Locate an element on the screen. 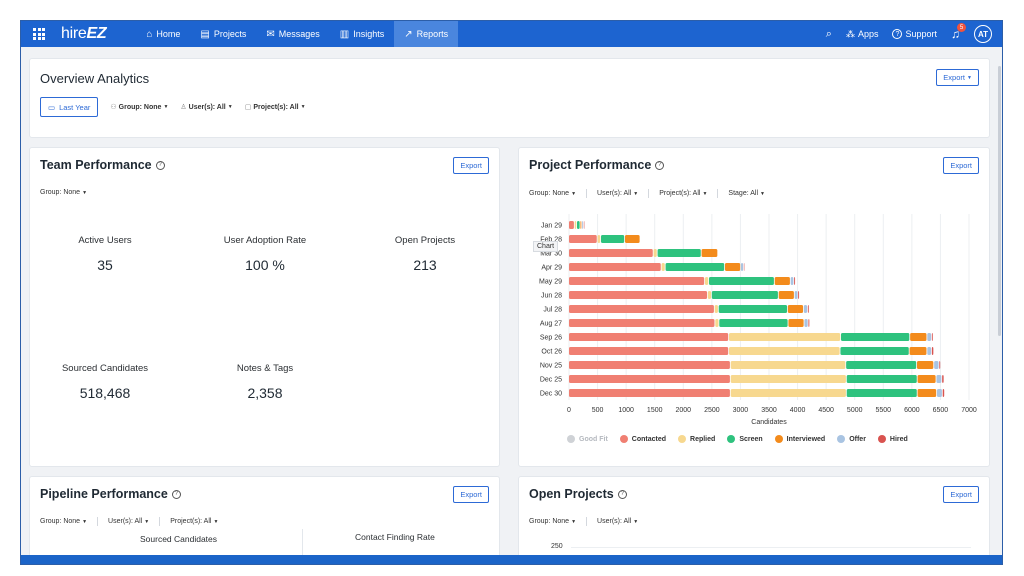 This screenshot has height=576, width=1024. team-export-button: Export is located at coordinates (471, 165).